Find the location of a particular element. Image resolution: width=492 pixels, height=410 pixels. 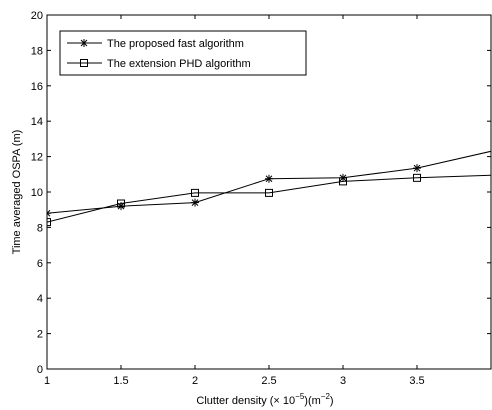

y-tick-label: 20 is located at coordinates (37, 16).